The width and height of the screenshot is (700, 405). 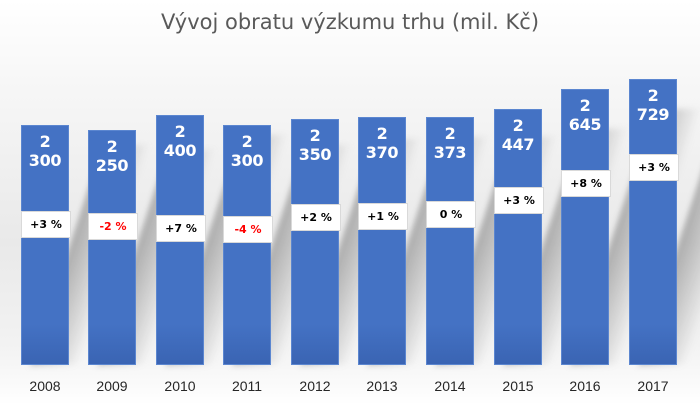 I want to click on bar-2014: 2 373 0 %, so click(x=451, y=241).